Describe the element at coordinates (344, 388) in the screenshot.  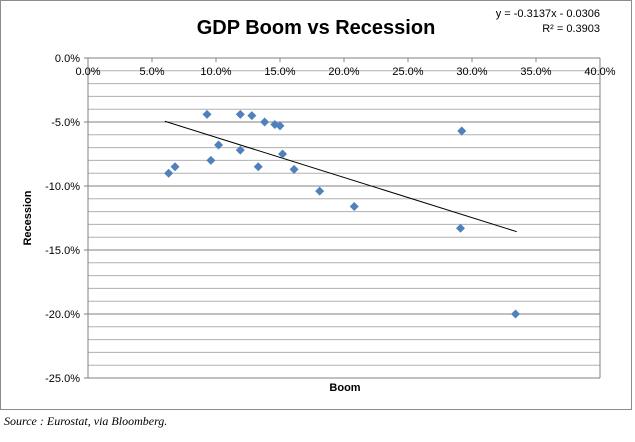
I see `x-axis-label: Boom` at that location.